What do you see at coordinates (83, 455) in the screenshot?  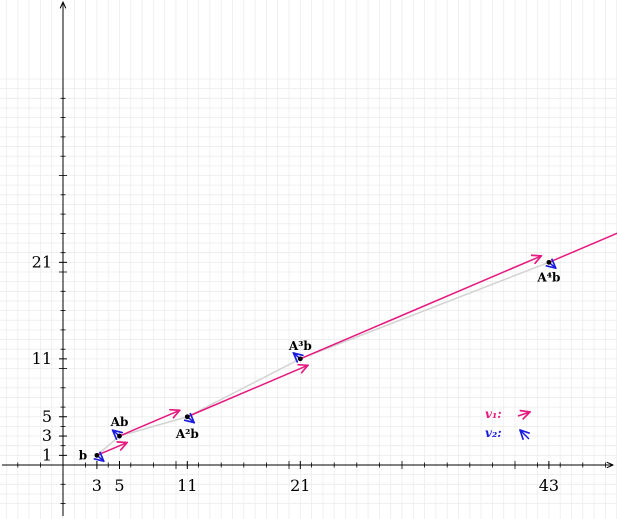 I see `point-label: b` at bounding box center [83, 455].